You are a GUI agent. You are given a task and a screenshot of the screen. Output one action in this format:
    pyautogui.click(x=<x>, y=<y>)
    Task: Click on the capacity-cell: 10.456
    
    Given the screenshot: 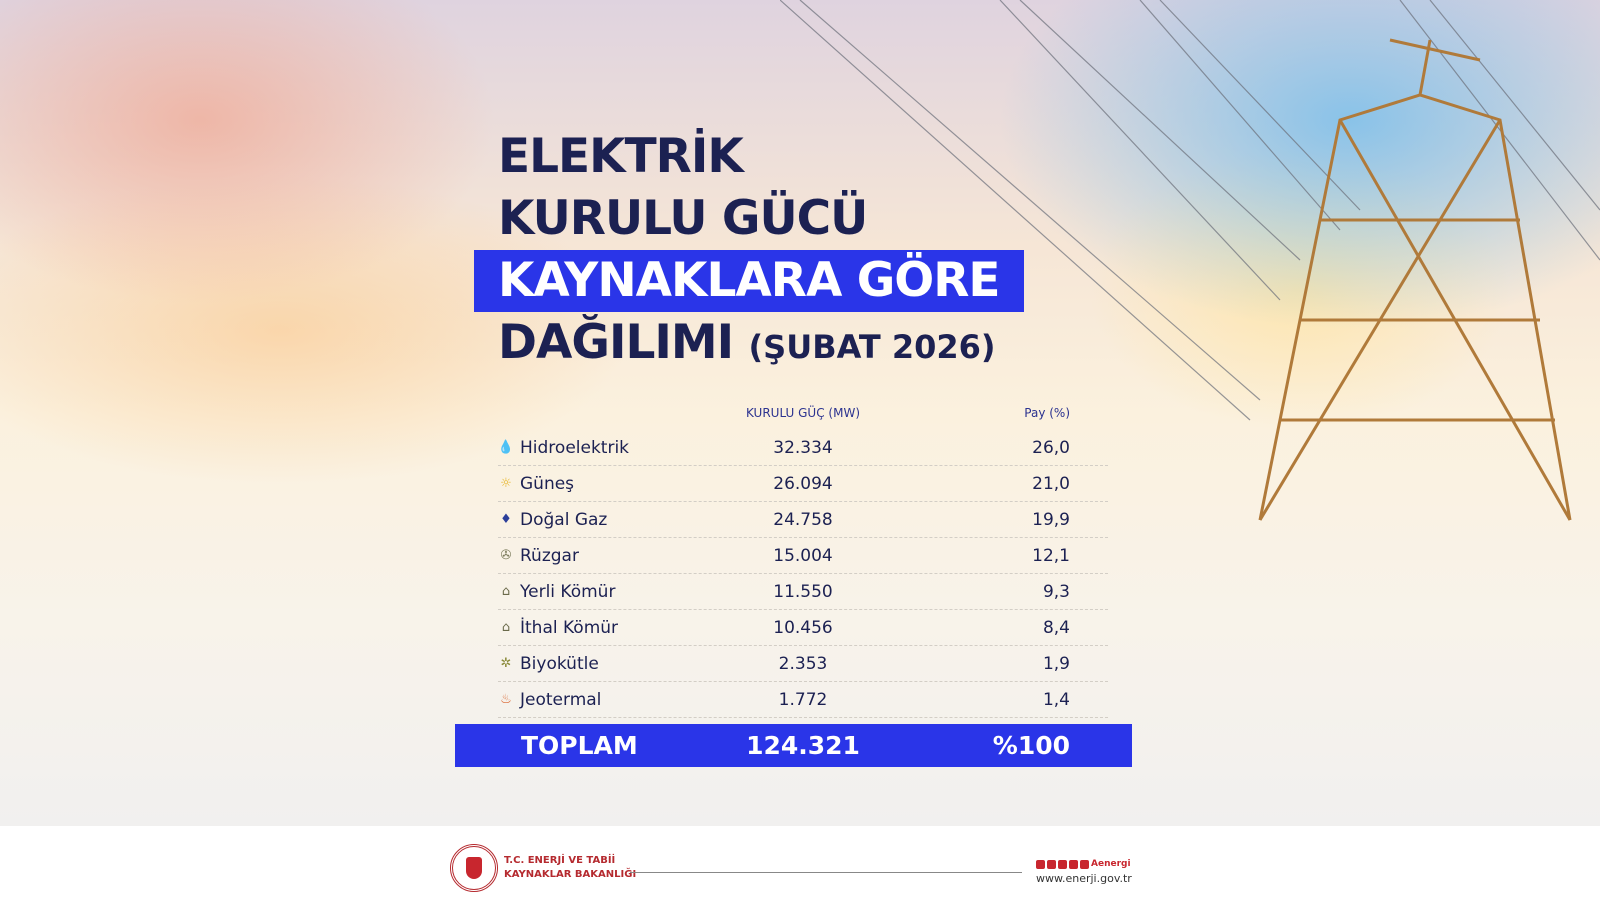 What is the action you would take?
    pyautogui.click(x=803, y=627)
    